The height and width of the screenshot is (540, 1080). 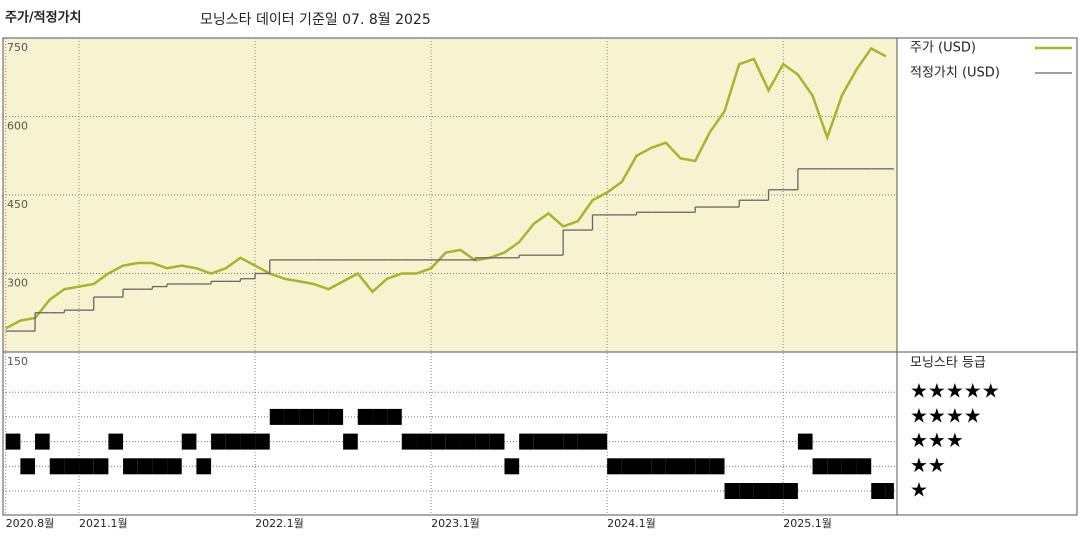 I want to click on rating-label: ★★, so click(x=928, y=465).